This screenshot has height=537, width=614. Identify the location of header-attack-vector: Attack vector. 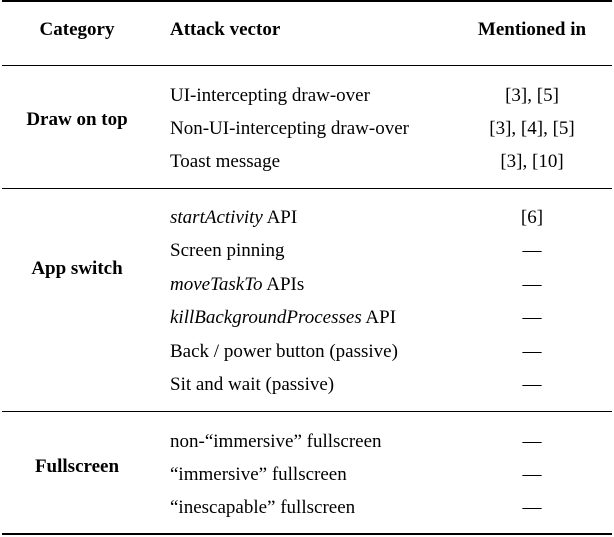
(225, 29).